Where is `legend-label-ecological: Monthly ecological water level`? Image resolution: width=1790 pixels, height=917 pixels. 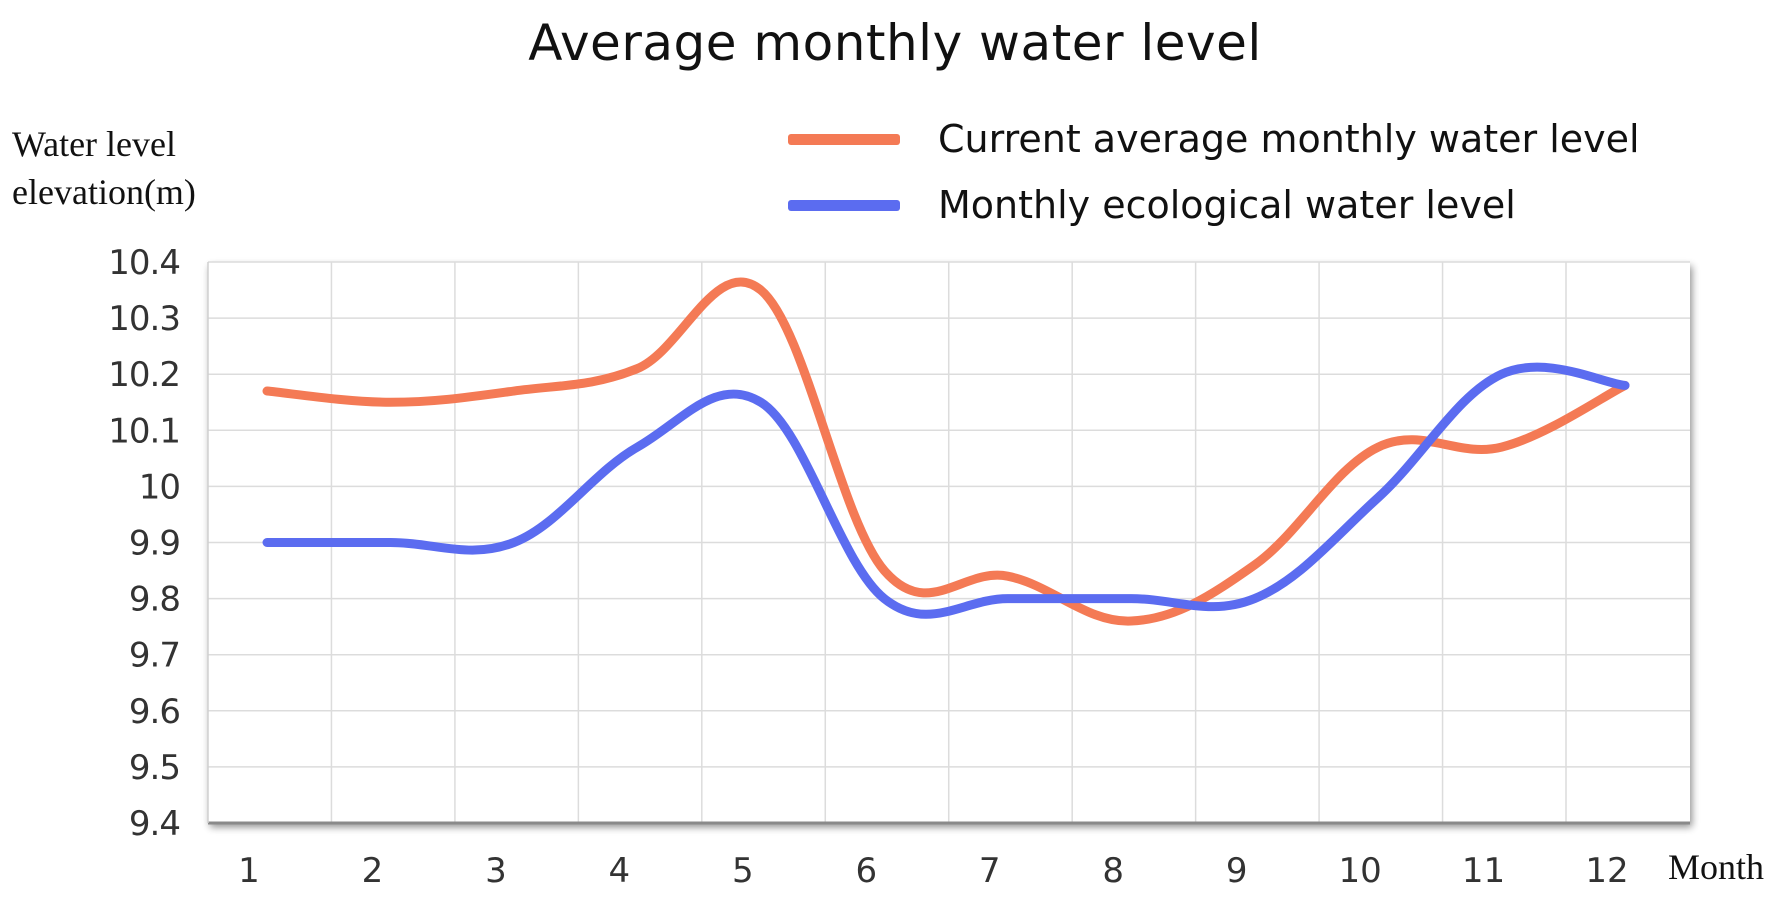
legend-label-ecological: Monthly ecological water level is located at coordinates (1227, 205).